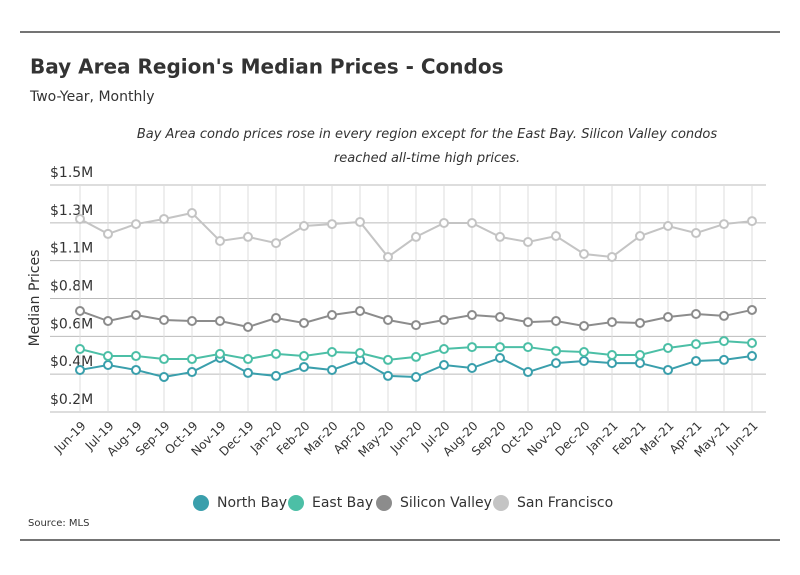  Describe the element at coordinates (266, 67) in the screenshot. I see `chart-title: Bay Area Region's Median Prices - Condos` at that location.